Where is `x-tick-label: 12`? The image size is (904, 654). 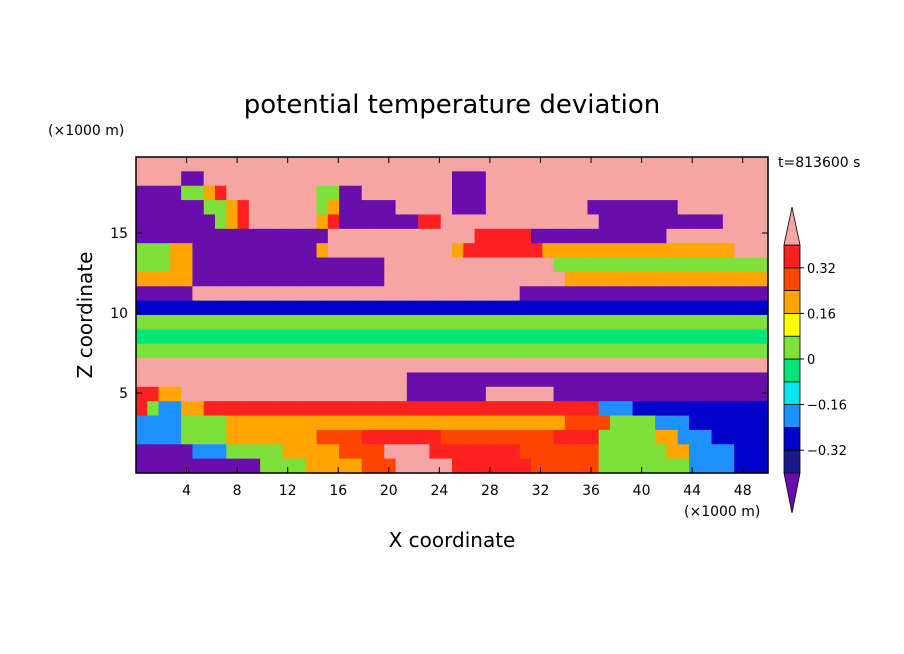 x-tick-label: 12 is located at coordinates (288, 491).